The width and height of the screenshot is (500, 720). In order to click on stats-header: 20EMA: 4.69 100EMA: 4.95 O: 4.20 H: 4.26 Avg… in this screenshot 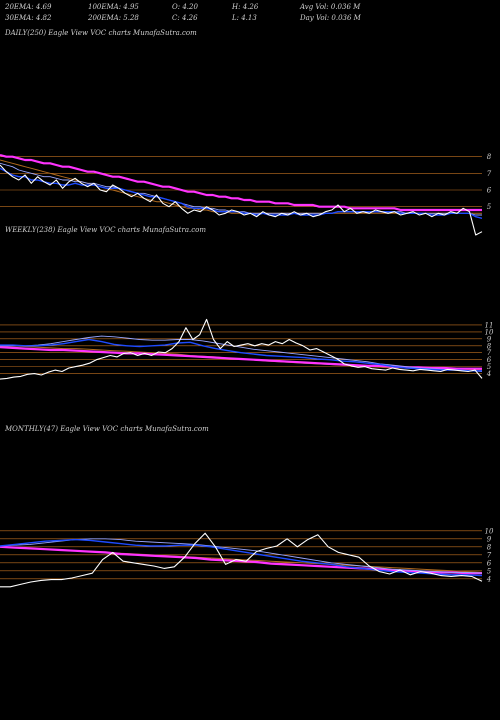, I will do `click(183, 12)`.